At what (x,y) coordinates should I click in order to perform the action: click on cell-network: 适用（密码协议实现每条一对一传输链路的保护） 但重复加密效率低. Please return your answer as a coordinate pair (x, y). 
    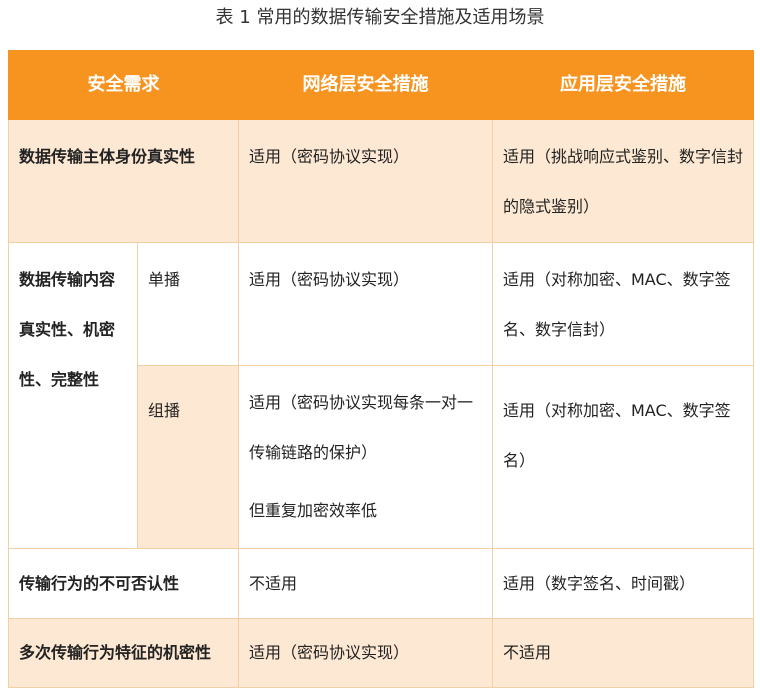
    Looking at the image, I should click on (365, 457).